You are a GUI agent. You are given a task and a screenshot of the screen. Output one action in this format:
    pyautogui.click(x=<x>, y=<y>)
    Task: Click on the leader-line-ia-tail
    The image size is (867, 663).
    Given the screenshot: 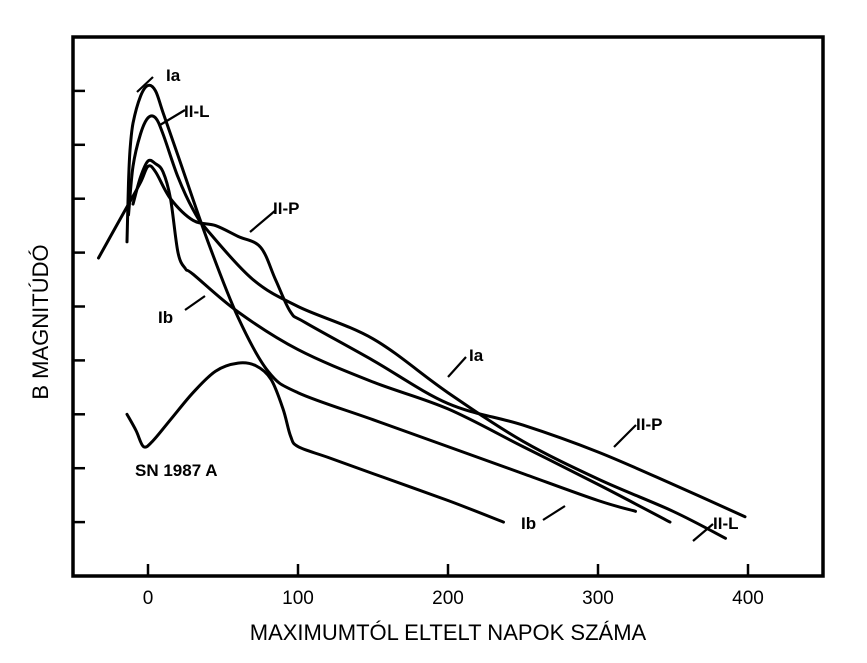 What is the action you would take?
    pyautogui.click(x=457, y=367)
    